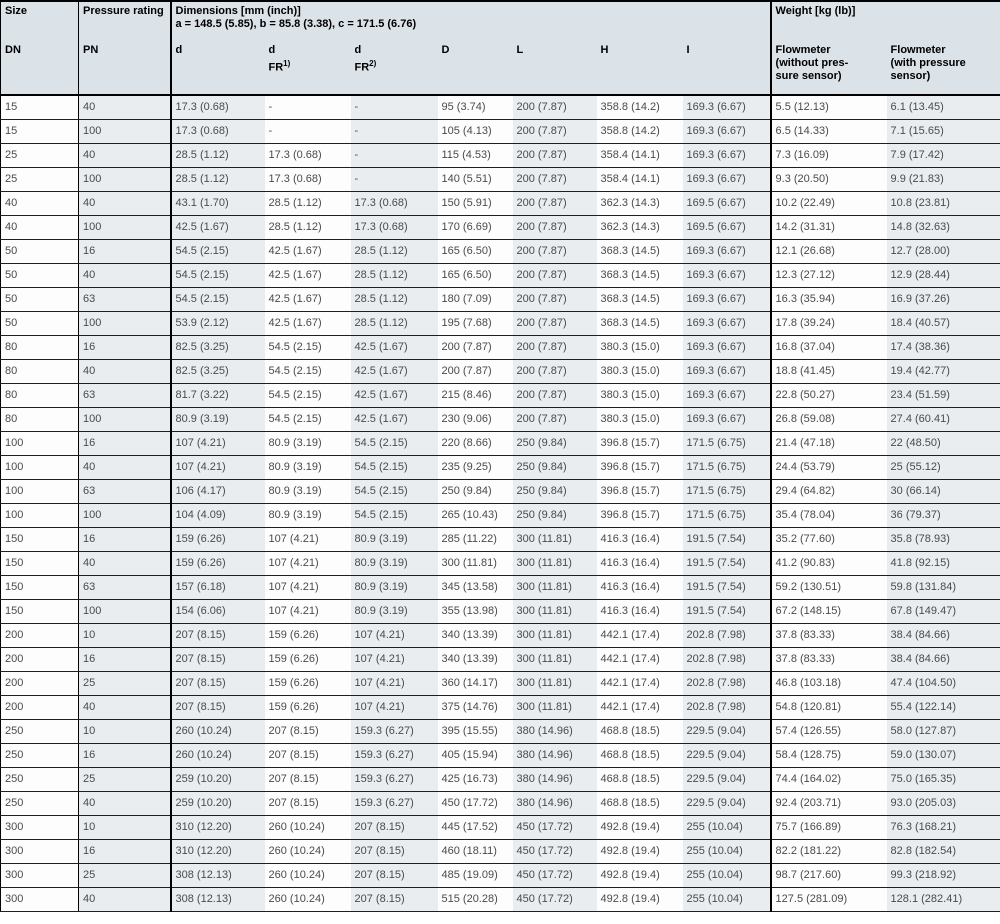 The image size is (1000, 924). I want to click on cell: 128.1 (282.41), so click(943, 899).